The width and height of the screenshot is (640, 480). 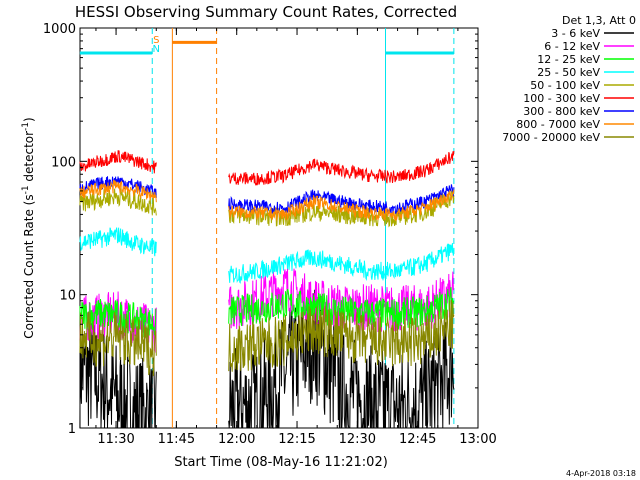 I want to click on x-axis-label: Start Time (08-May-16 11:21:02), so click(x=281, y=462).